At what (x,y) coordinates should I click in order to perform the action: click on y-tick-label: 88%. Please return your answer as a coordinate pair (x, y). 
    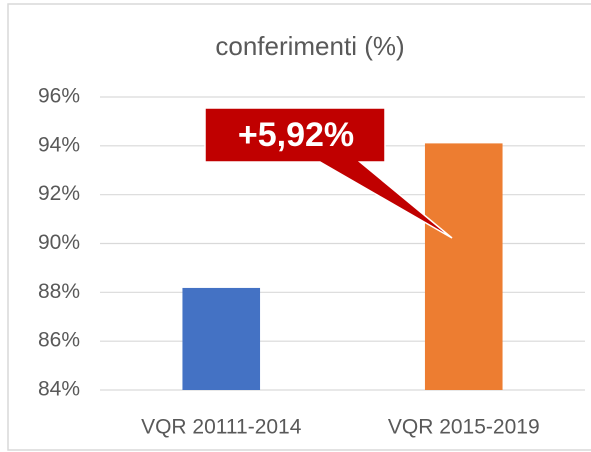
    Looking at the image, I should click on (59, 291).